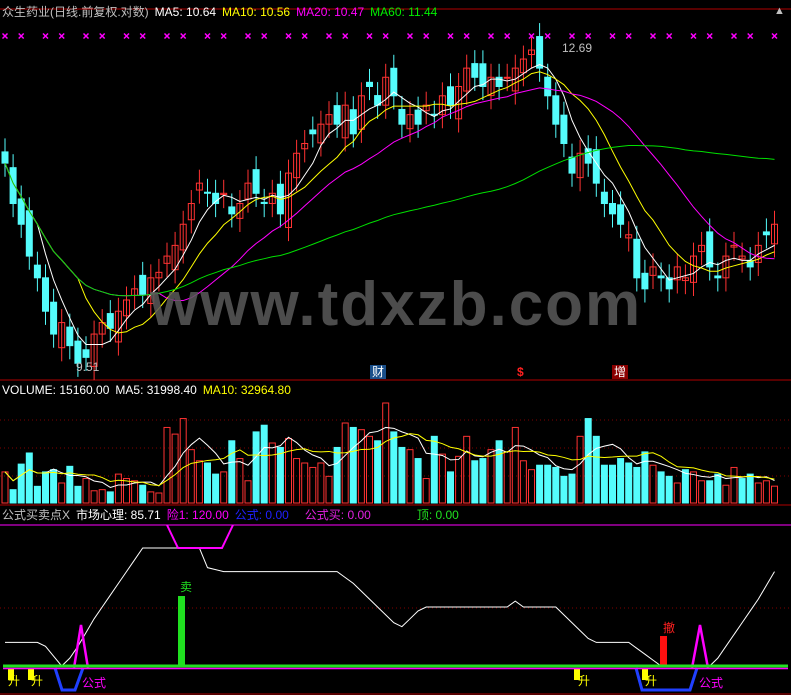 This screenshot has width=791, height=695. What do you see at coordinates (779, 11) in the screenshot?
I see `collapse-arrow-icon: ▲` at bounding box center [779, 11].